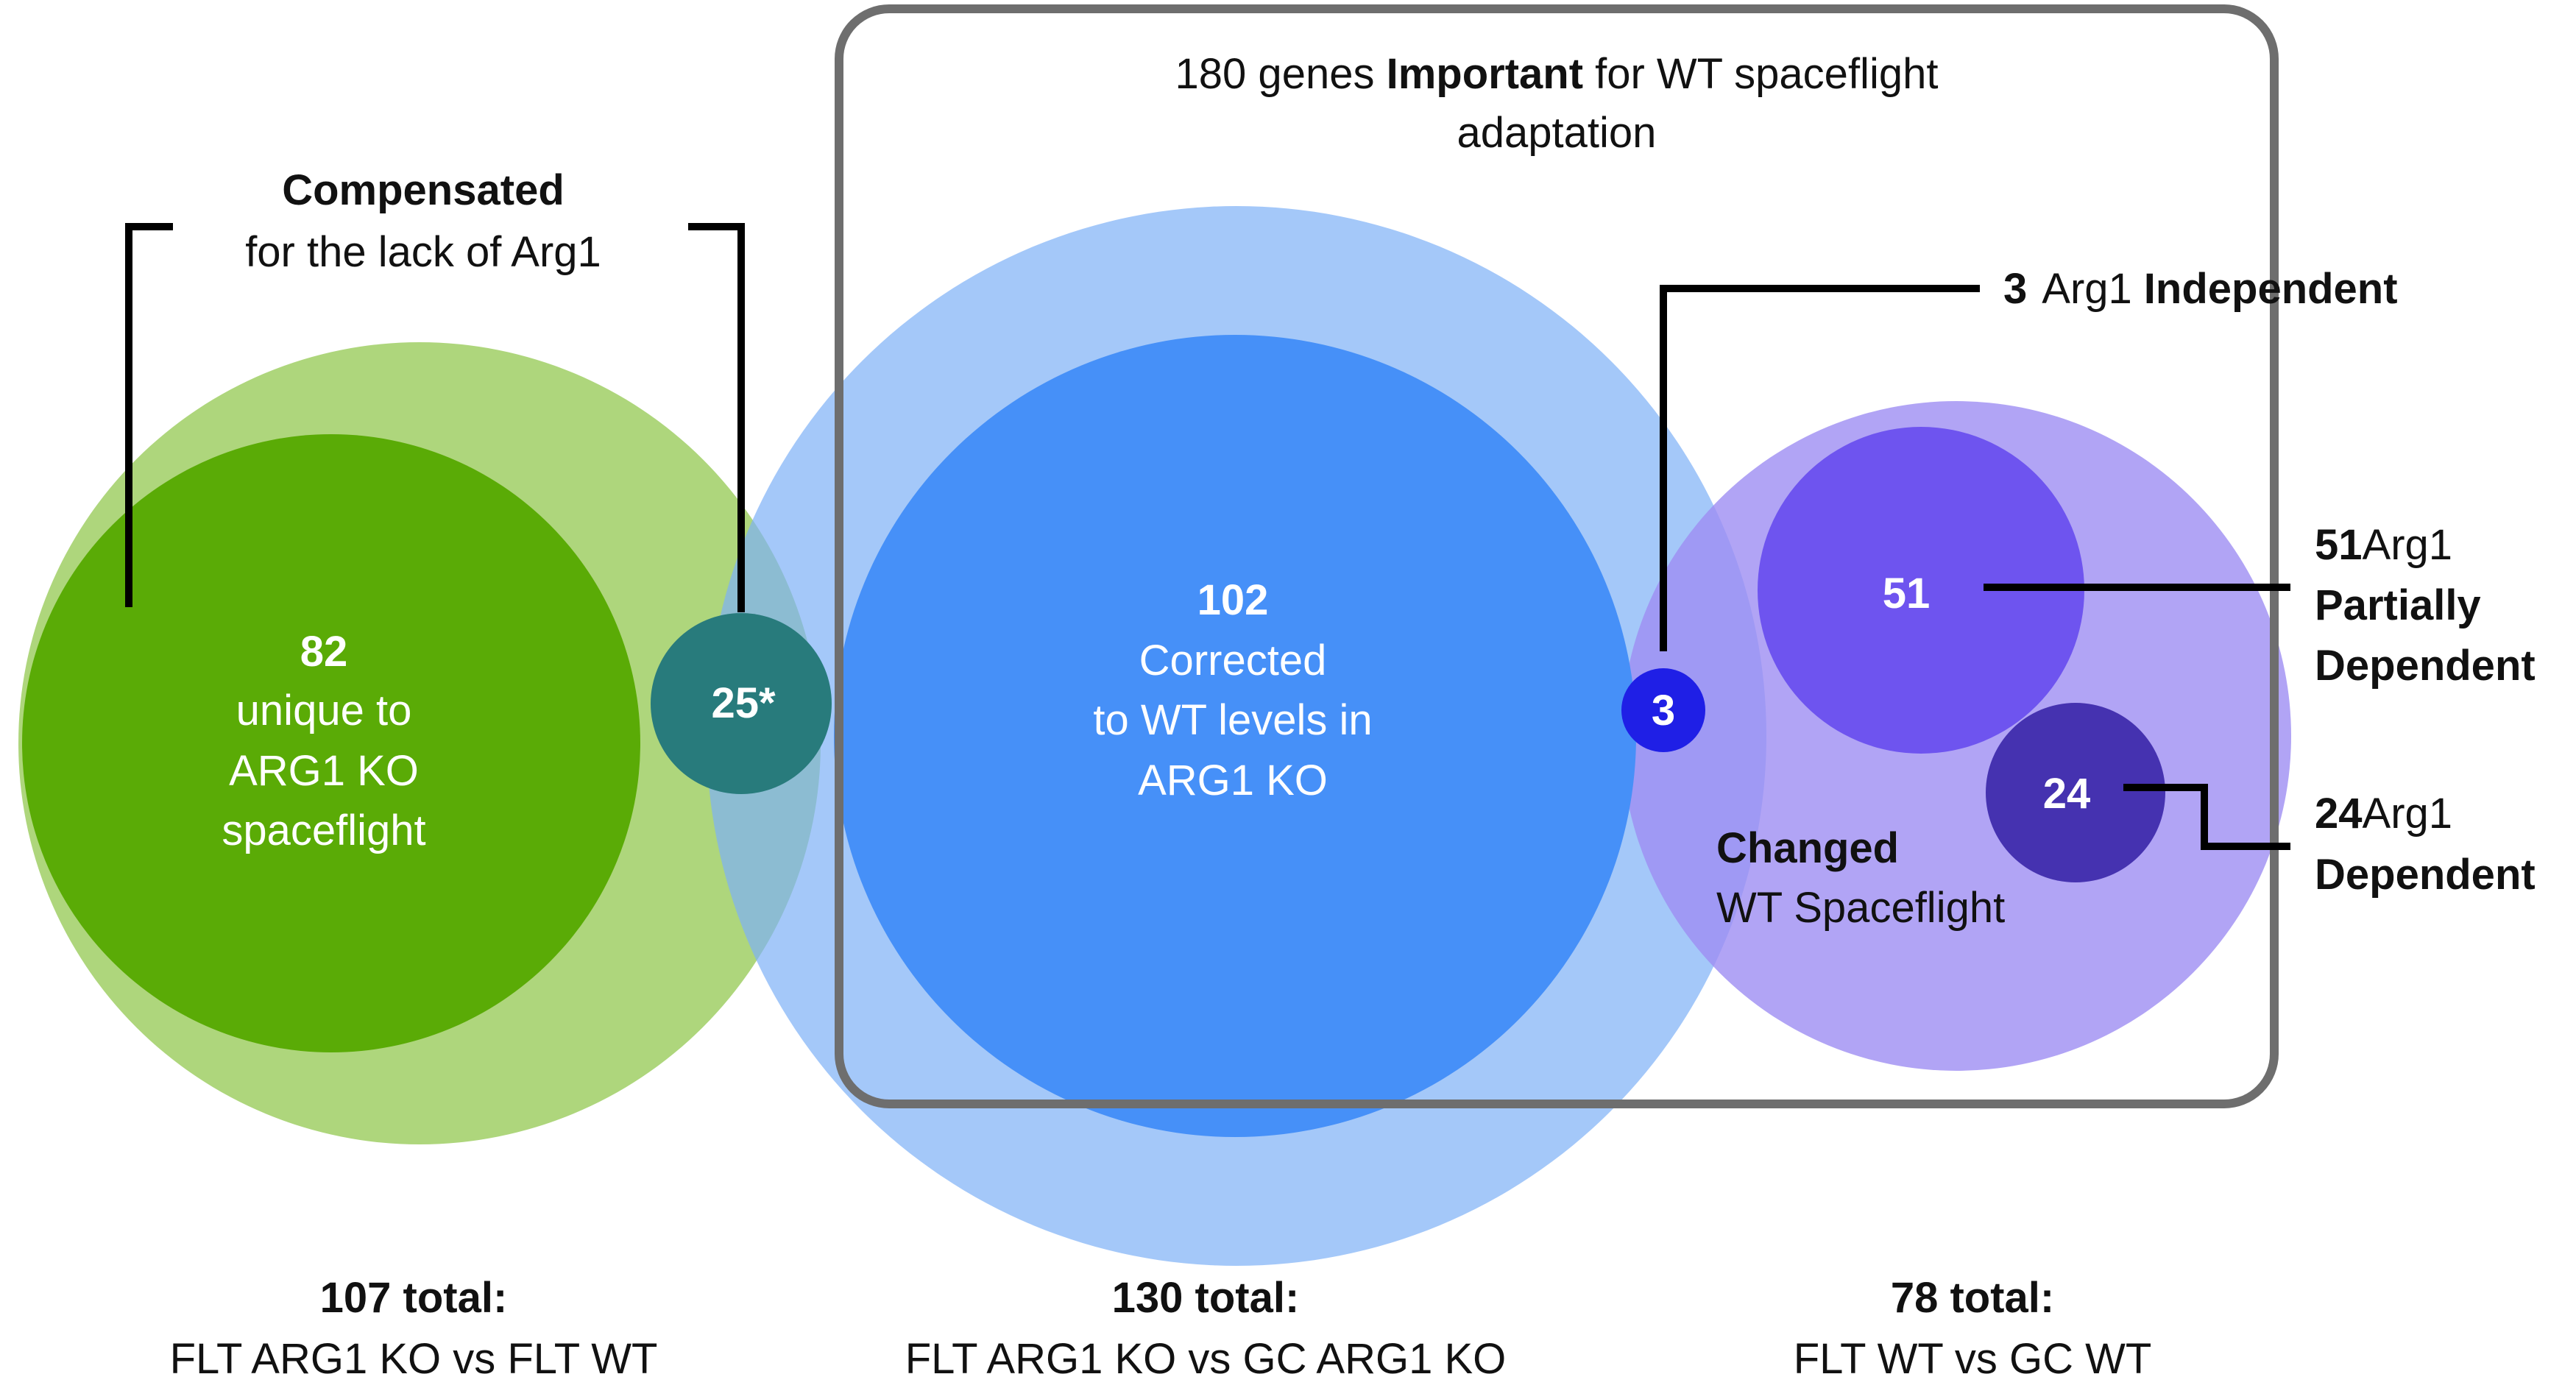 The height and width of the screenshot is (1388, 2576). What do you see at coordinates (435, 417) in the screenshot?
I see `compensated-bracket` at bounding box center [435, 417].